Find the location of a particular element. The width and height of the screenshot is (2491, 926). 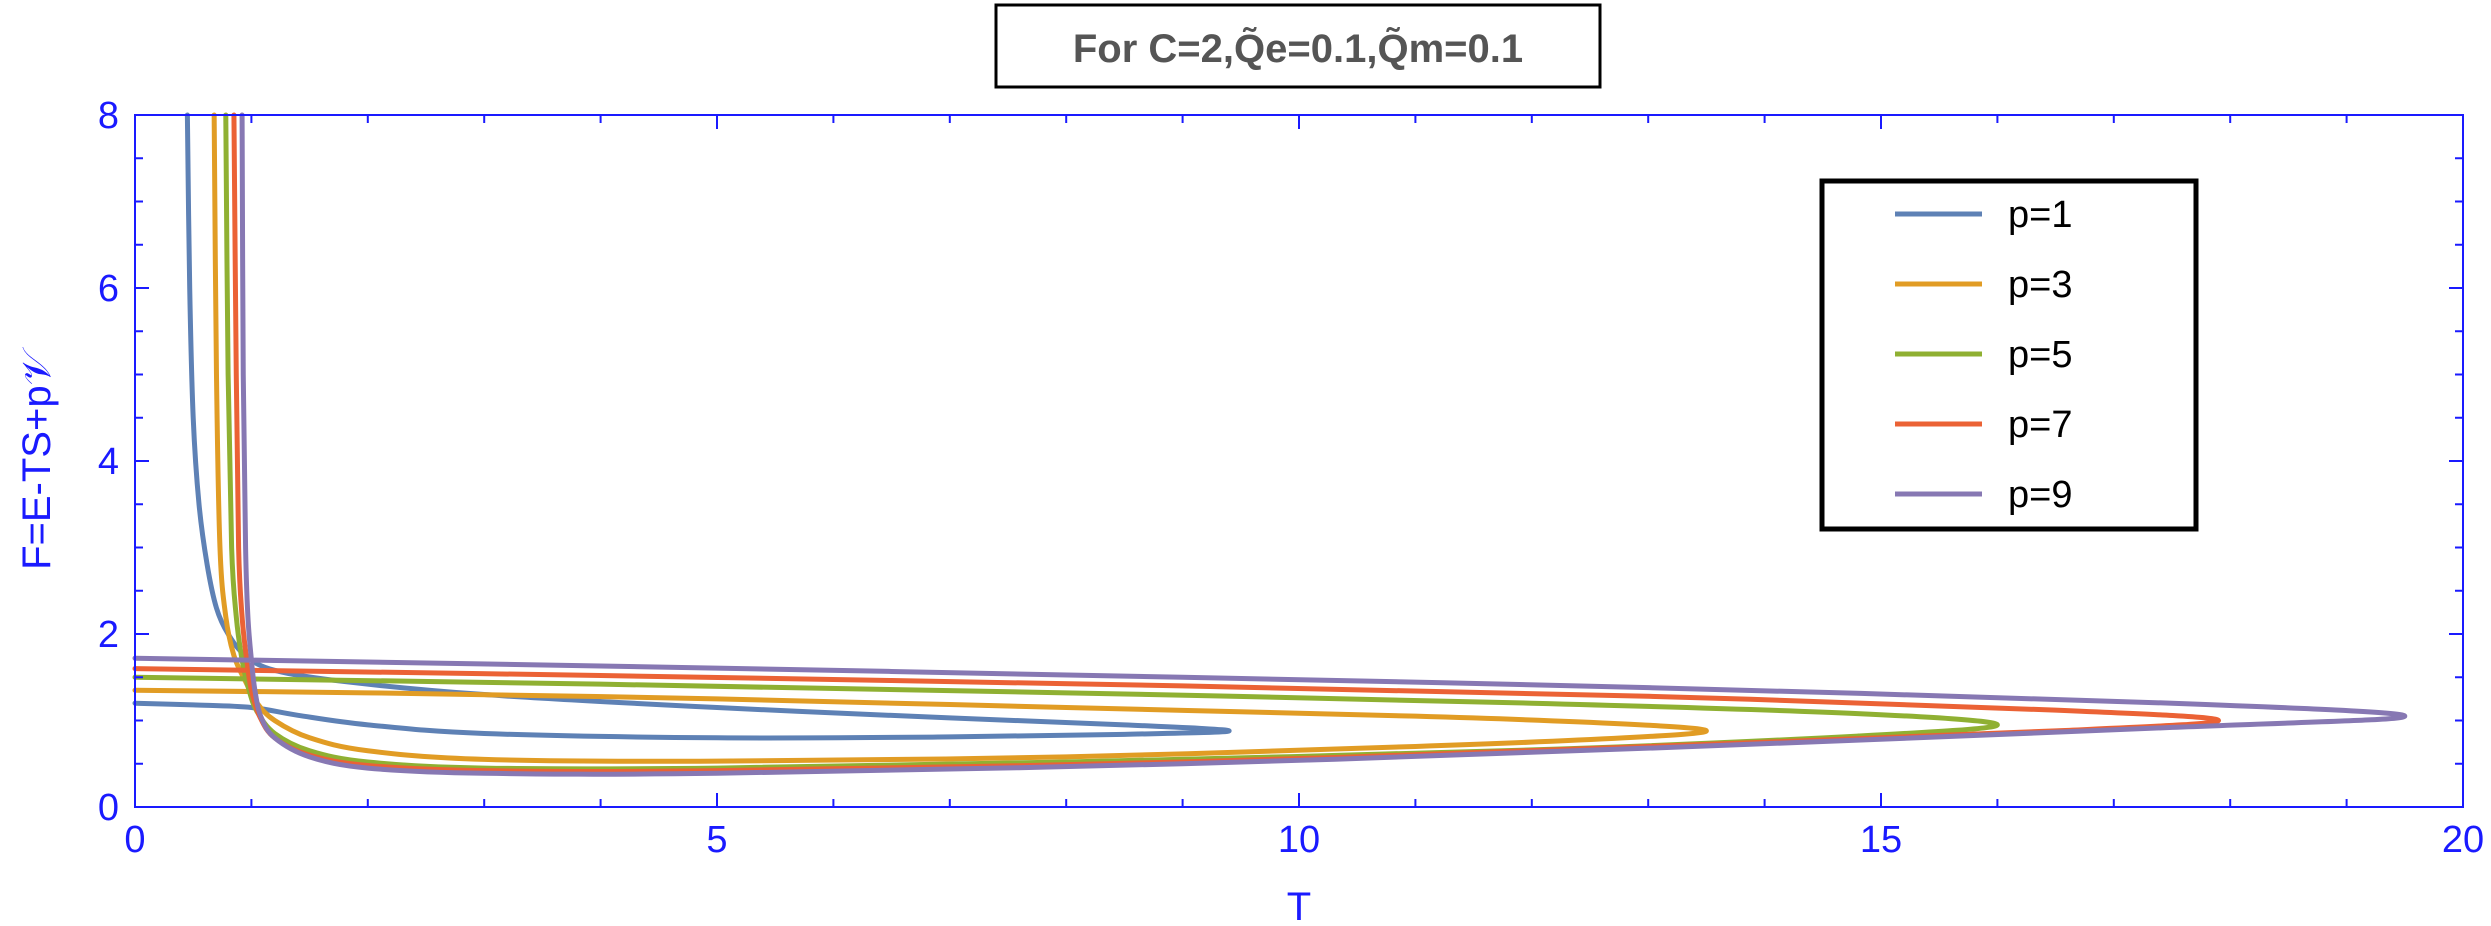

x-tick-label: 5 is located at coordinates (716, 840).